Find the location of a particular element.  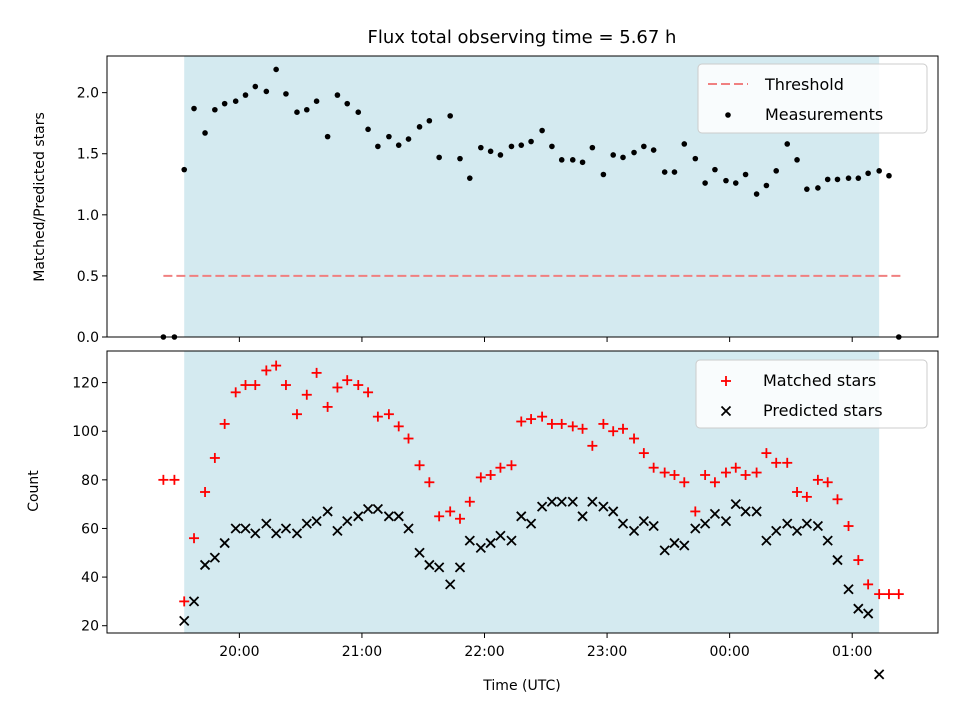

chart-title: Flux total observing time = 5.67 h is located at coordinates (522, 37).